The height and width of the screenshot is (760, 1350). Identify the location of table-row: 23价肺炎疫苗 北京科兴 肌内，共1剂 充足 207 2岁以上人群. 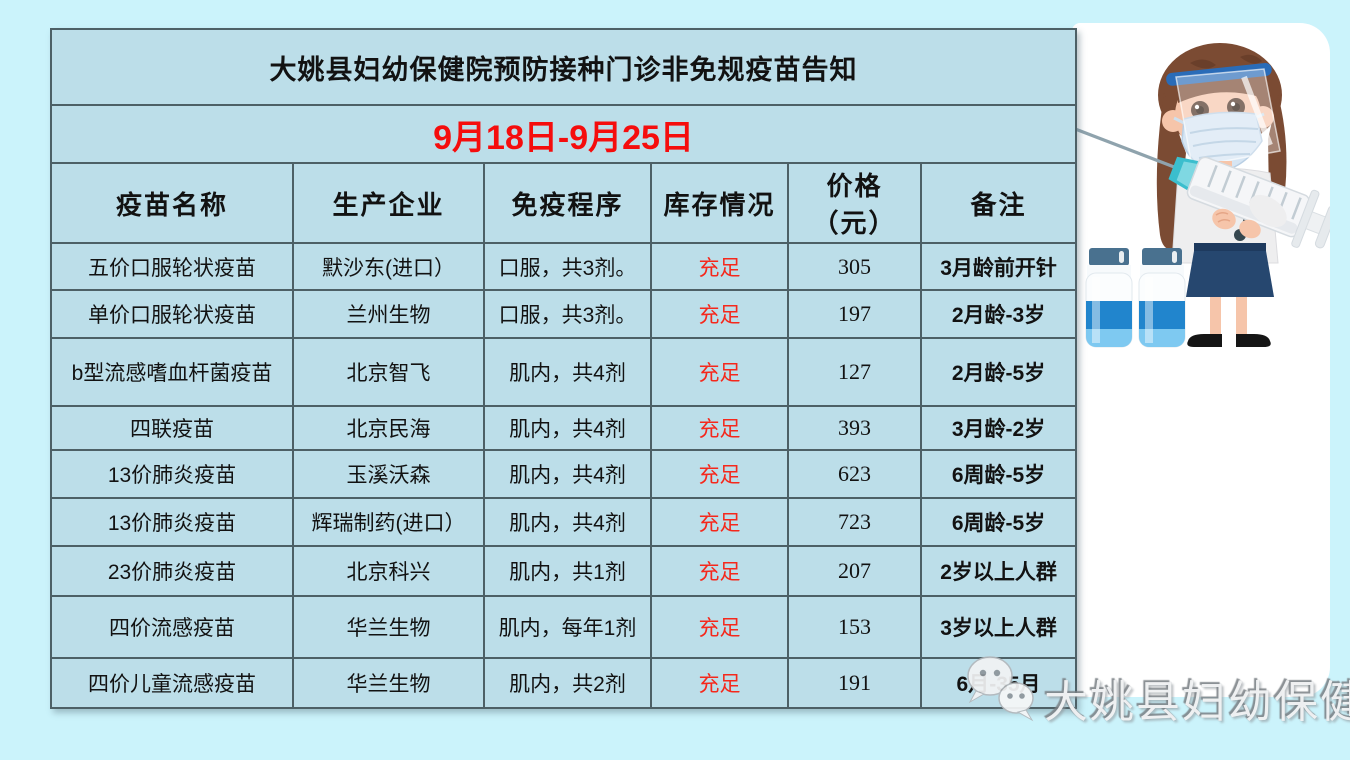
(564, 571).